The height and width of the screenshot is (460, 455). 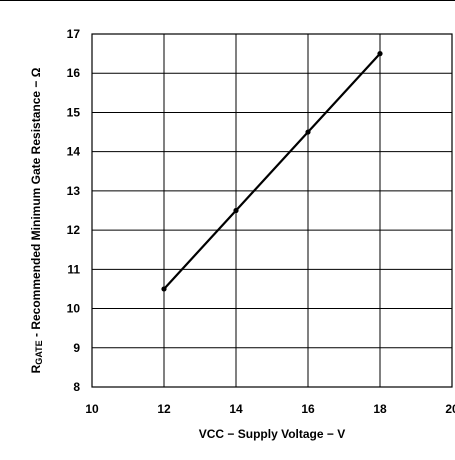 What do you see at coordinates (76, 387) in the screenshot?
I see `y-tick-label: 8` at bounding box center [76, 387].